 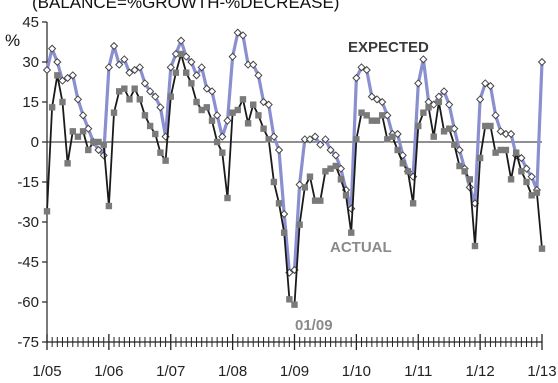 What do you see at coordinates (480, 371) in the screenshot?
I see `x-tick-label: 1/12` at bounding box center [480, 371].